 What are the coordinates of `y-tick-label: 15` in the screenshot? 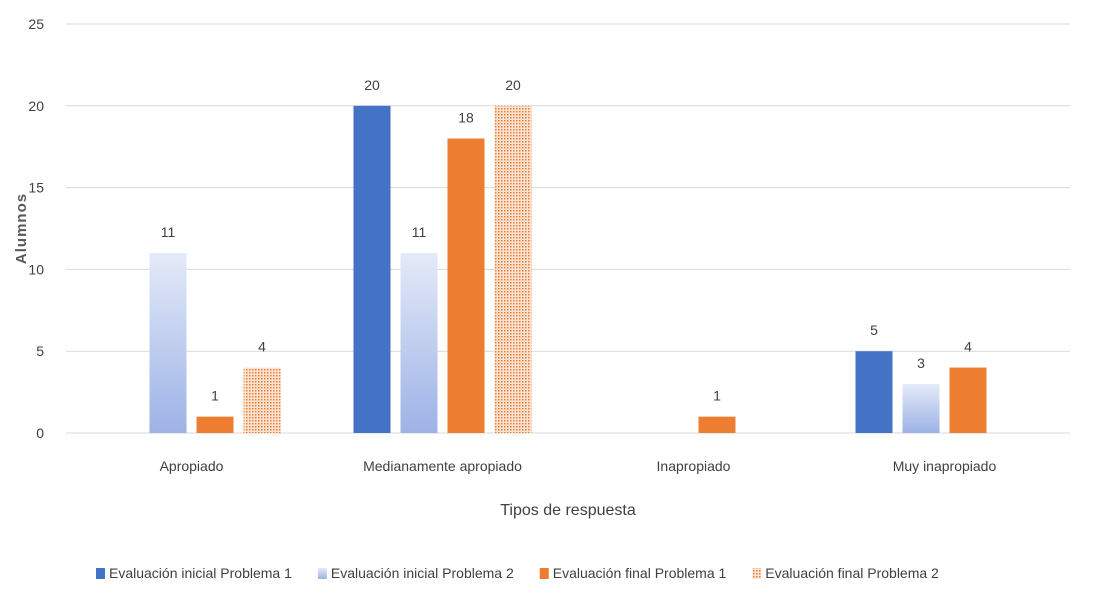 It's located at (36, 188).